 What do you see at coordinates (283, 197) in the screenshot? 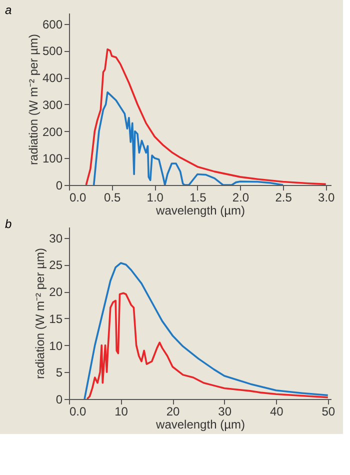
I see `x-tick-label: 2.5` at bounding box center [283, 197].